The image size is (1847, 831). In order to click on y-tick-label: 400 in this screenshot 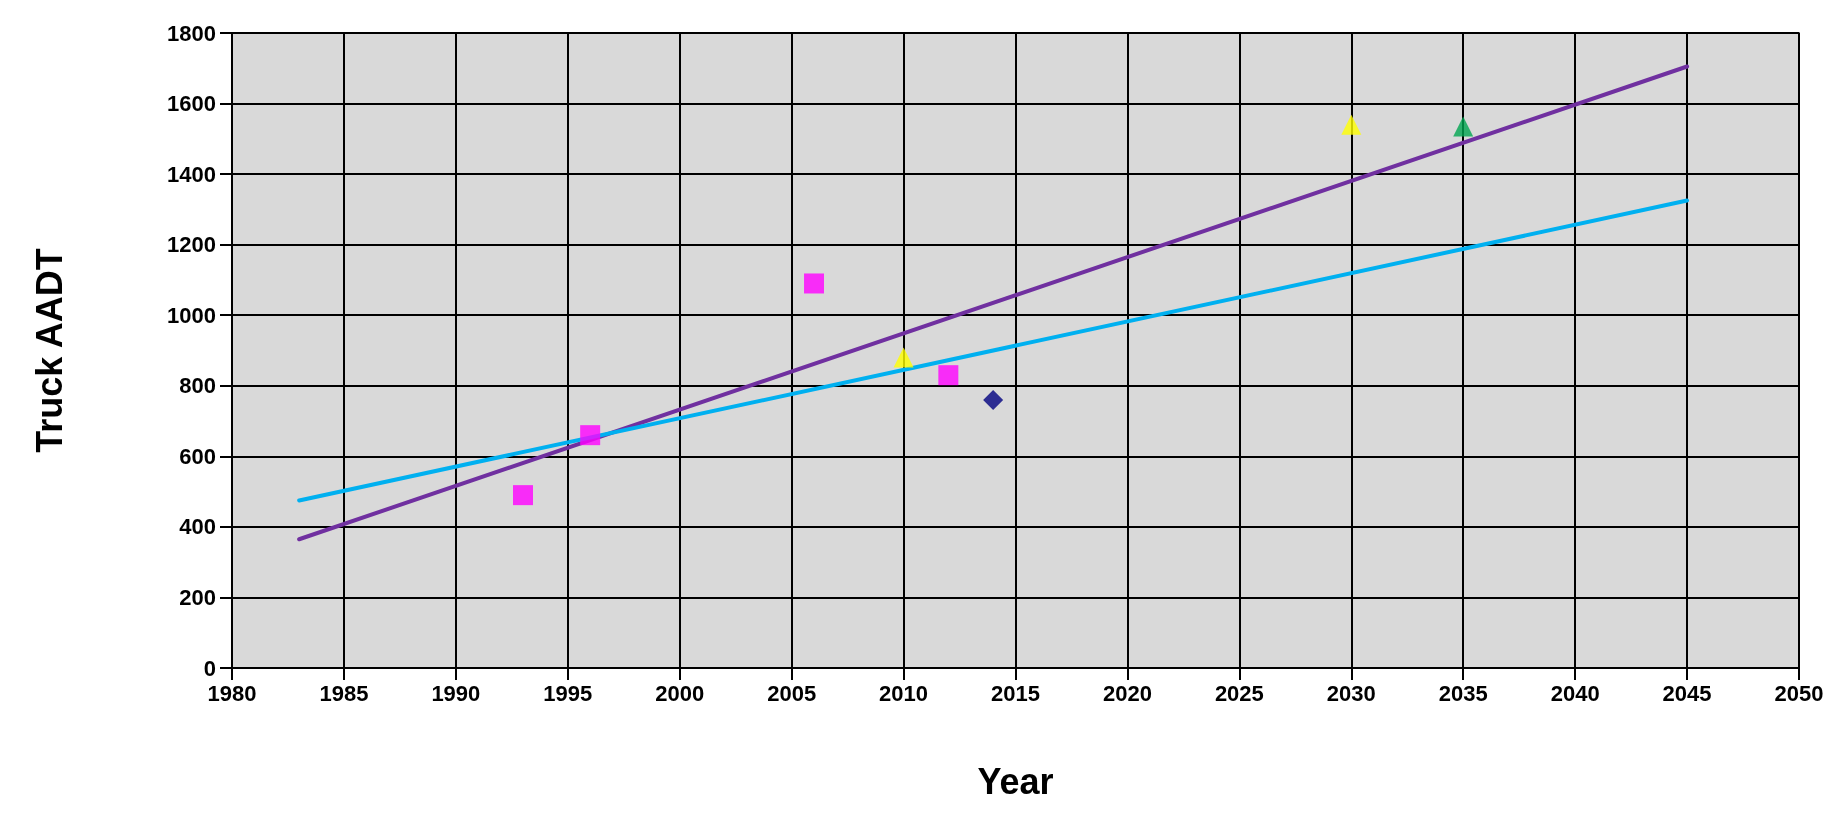, I will do `click(197, 527)`.